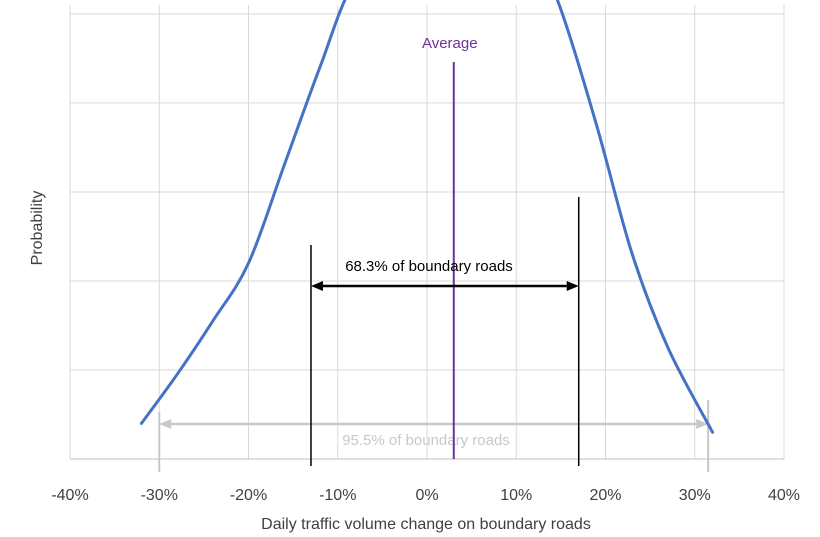  Describe the element at coordinates (316, 286) in the screenshot. I see `one-sigma-arrow-left` at that location.